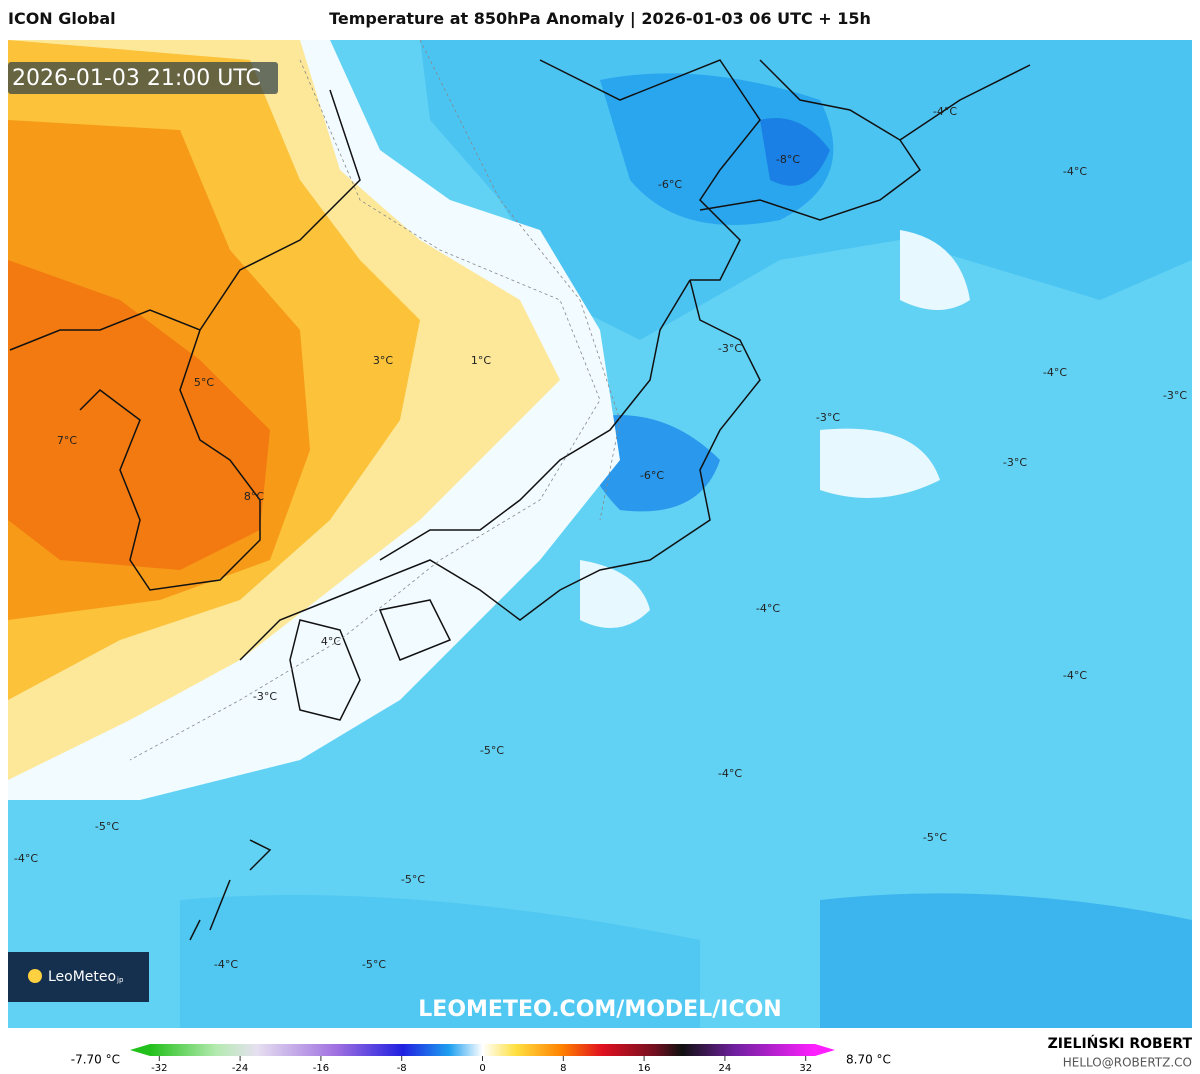 The height and width of the screenshot is (1074, 1200). Describe the element at coordinates (35, 976) in the screenshot. I see `logo-sun` at that location.